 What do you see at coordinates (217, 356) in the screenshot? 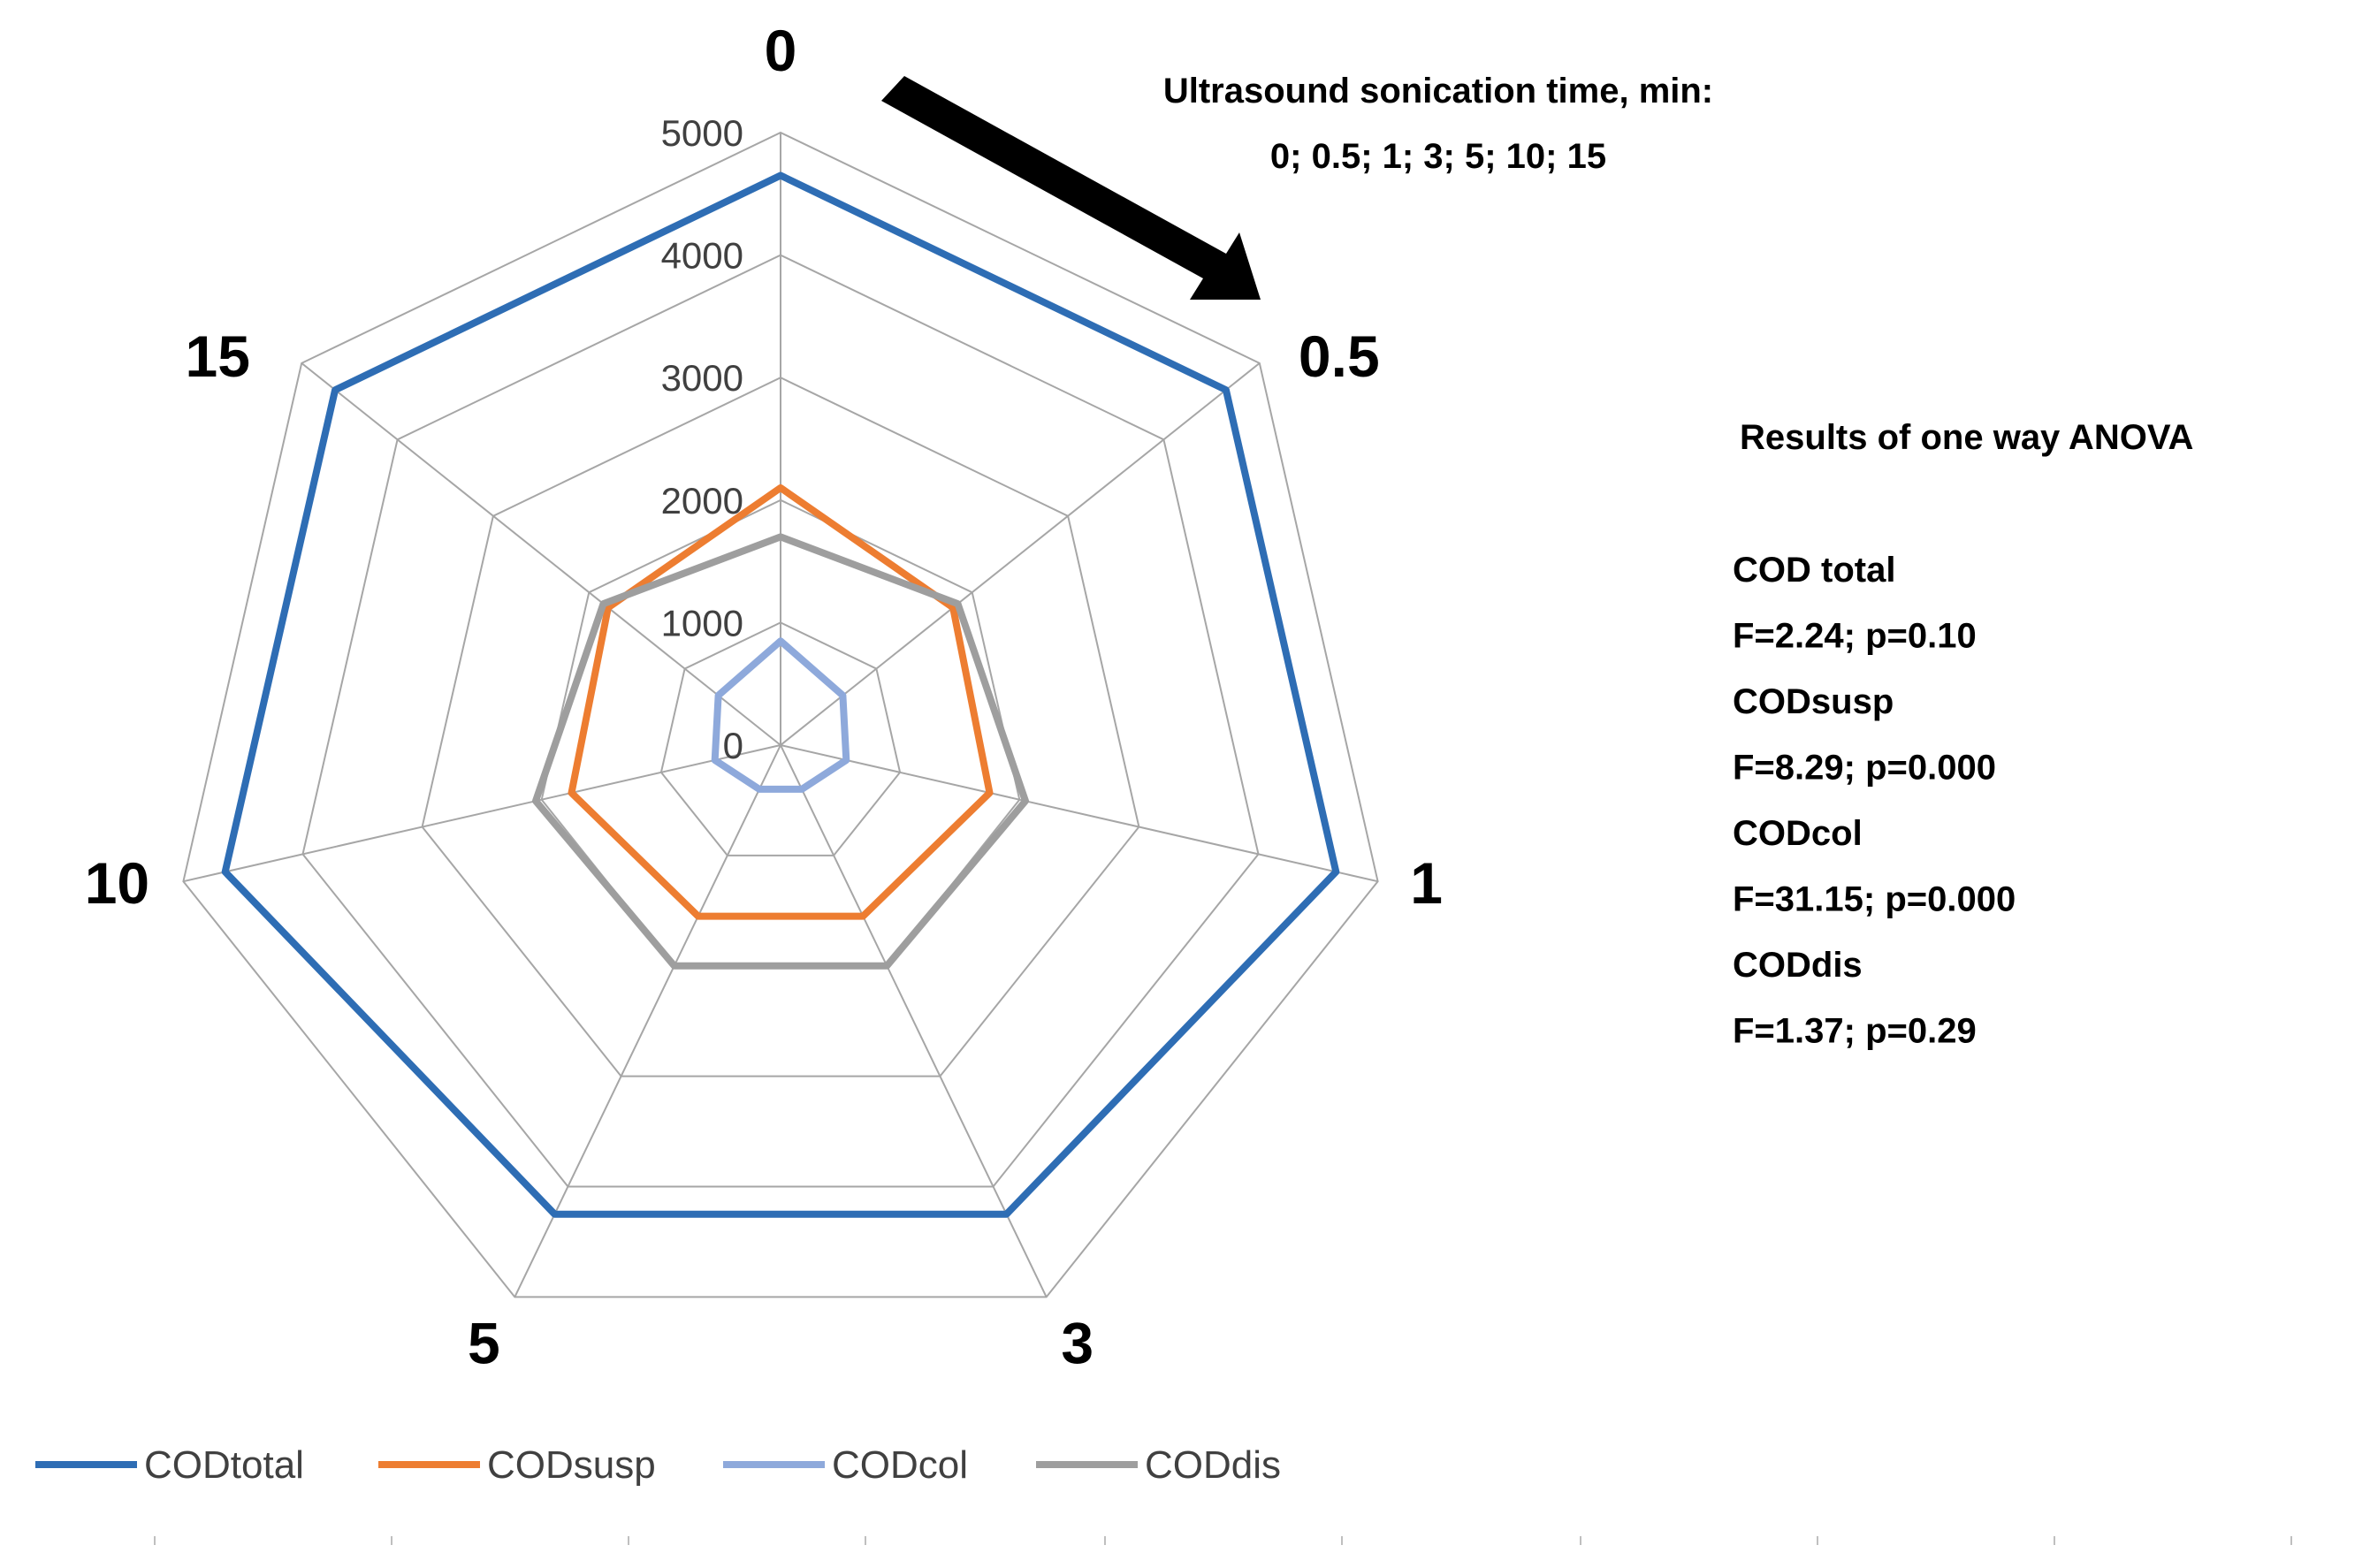
I see `category-label: 15` at bounding box center [217, 356].